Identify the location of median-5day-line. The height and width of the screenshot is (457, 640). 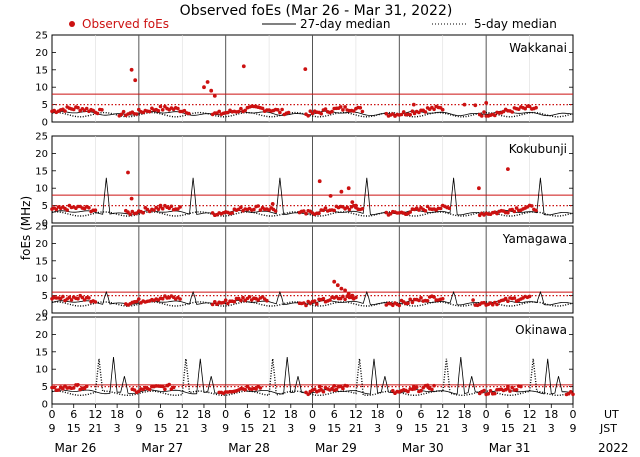
(312, 114).